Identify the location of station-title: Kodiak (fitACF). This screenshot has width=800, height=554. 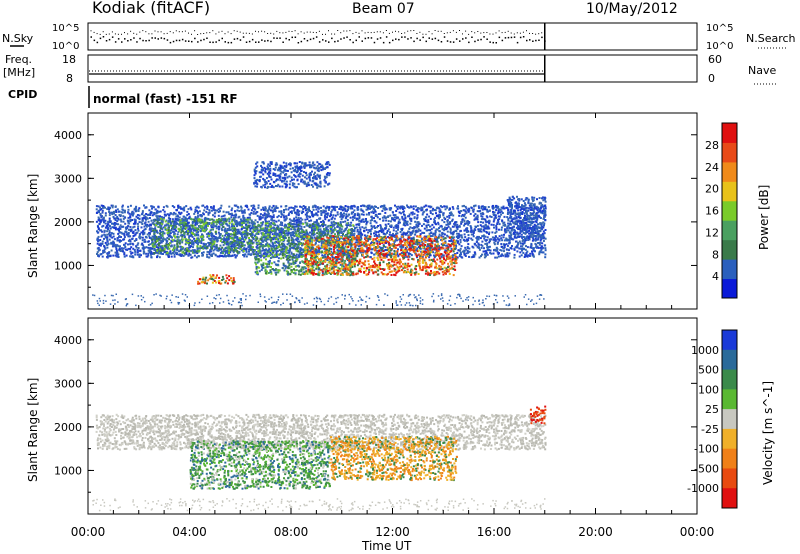
(151, 8).